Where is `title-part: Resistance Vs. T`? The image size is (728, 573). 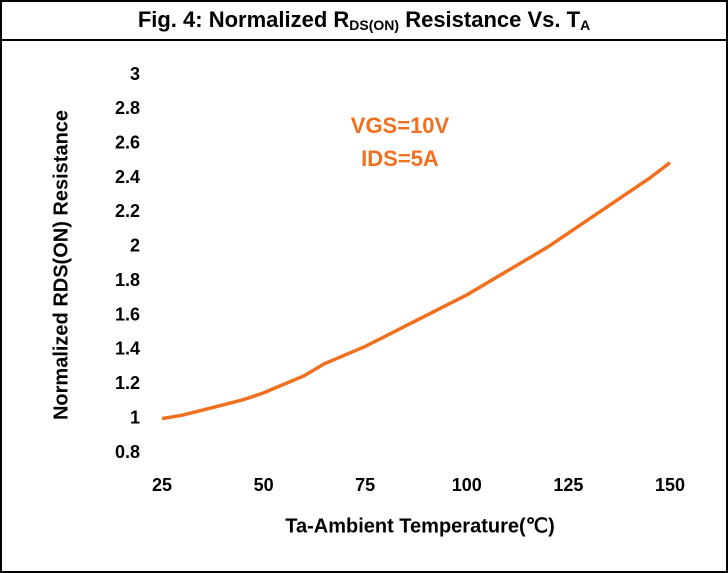 title-part: Resistance Vs. T is located at coordinates (490, 19).